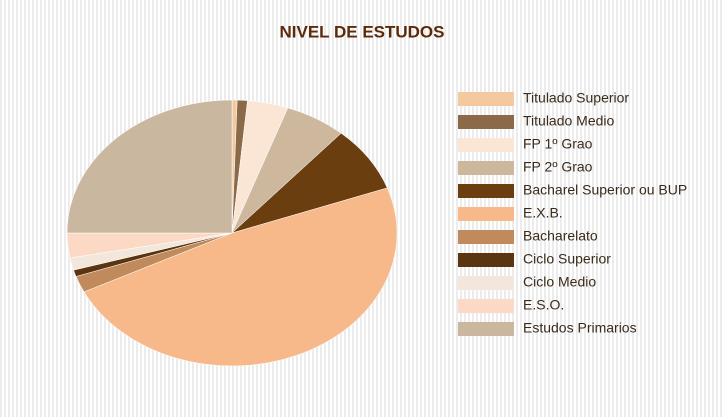 This screenshot has width=723, height=417. Describe the element at coordinates (567, 259) in the screenshot. I see `legend-label: Ciclo Superior` at that location.